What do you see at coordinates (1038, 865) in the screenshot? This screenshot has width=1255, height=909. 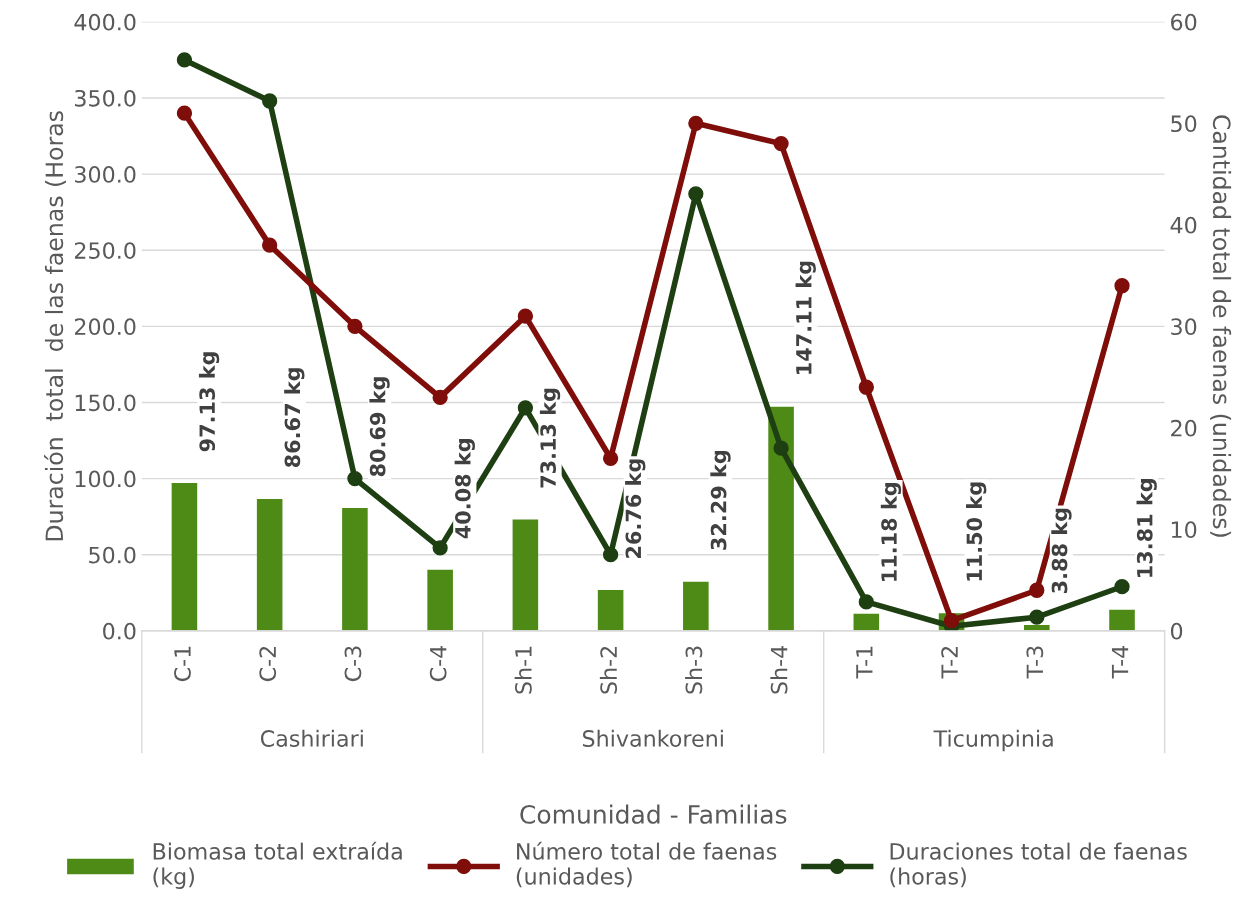 I see `legend-label: Duraciones total de faenas (horas)` at bounding box center [1038, 865].